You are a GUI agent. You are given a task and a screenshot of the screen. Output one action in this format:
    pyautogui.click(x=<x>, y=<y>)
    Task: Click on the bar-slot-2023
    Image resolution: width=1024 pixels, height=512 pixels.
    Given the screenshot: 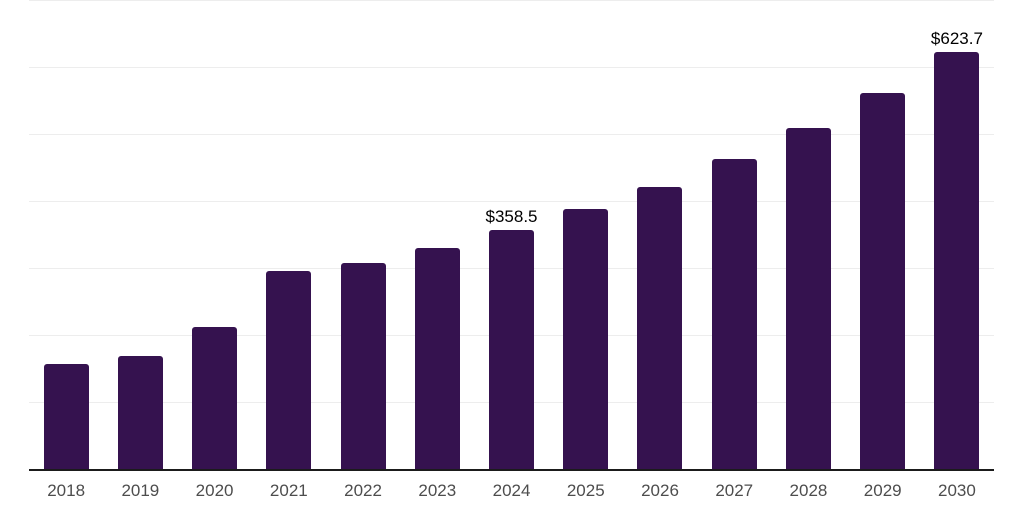 What is the action you would take?
    pyautogui.click(x=437, y=235)
    